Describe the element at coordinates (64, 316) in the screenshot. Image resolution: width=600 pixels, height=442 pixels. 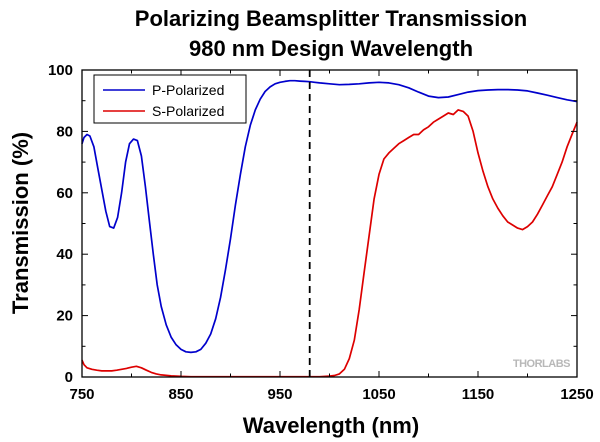
I see `y-tick-label: 20` at that location.